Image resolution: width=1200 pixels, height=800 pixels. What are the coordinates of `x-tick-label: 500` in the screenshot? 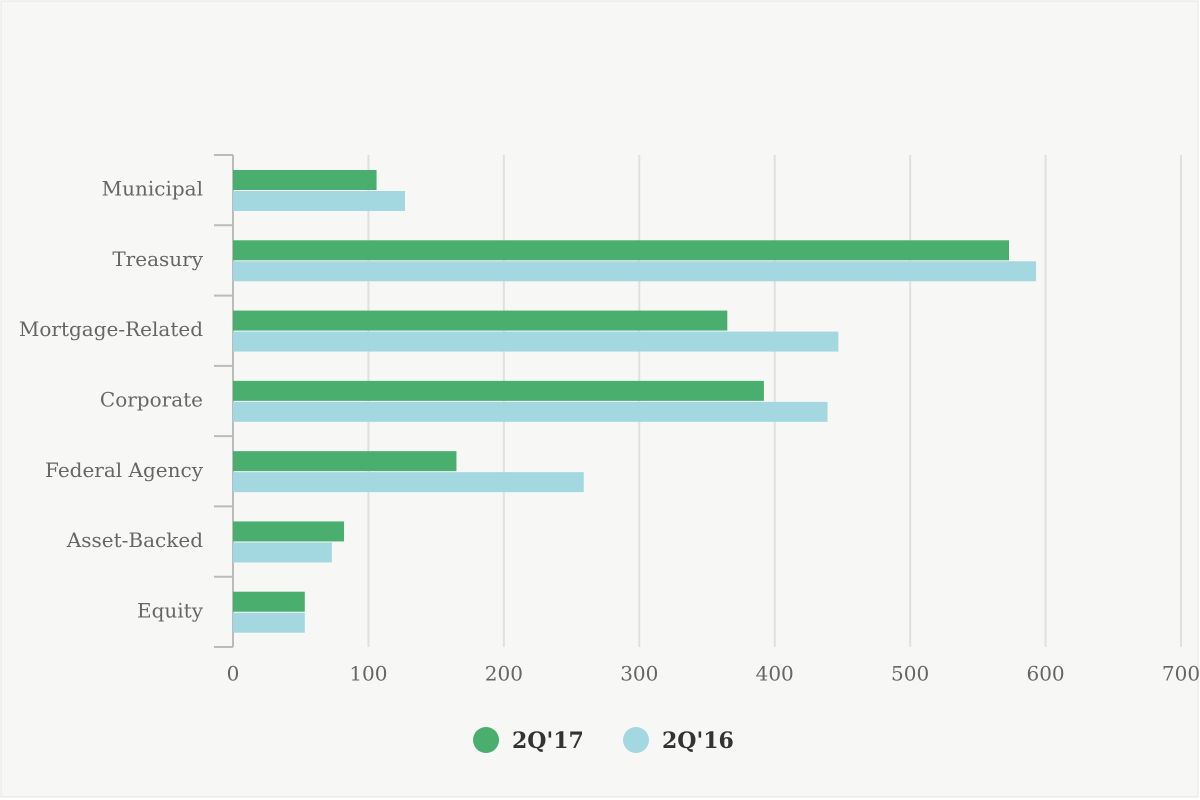 It's located at (910, 674).